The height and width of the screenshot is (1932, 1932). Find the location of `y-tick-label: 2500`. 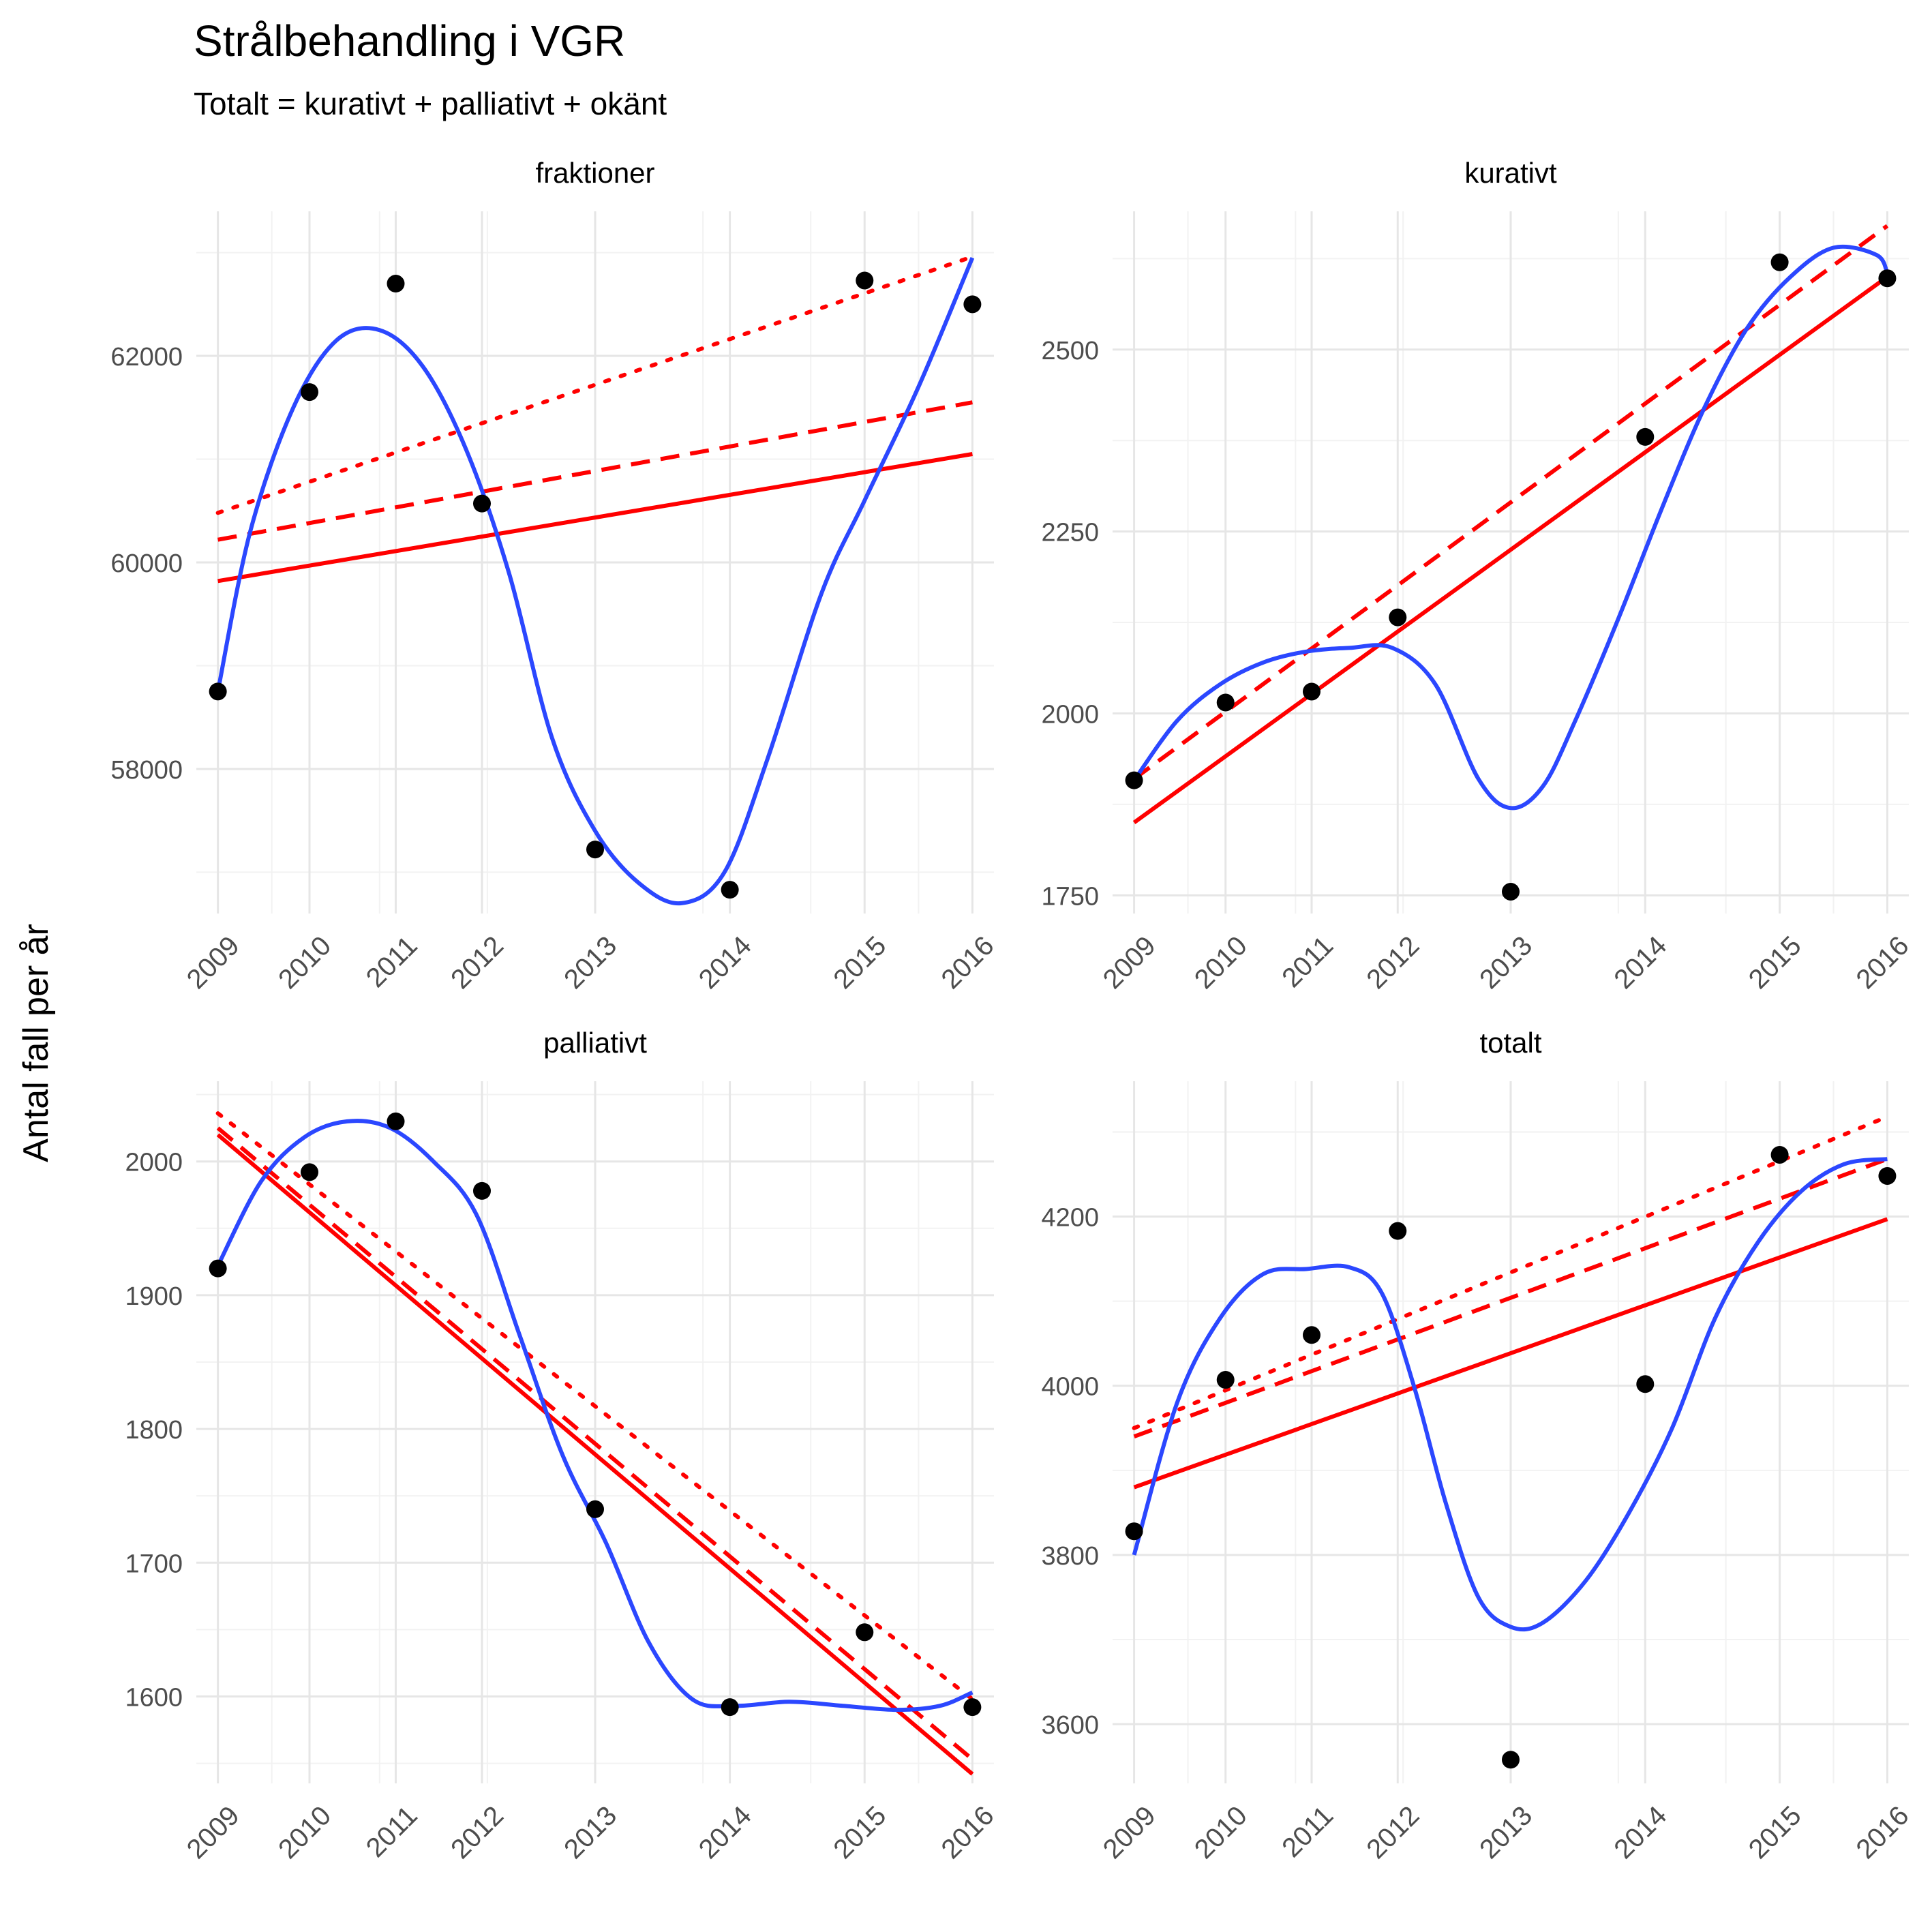

y-tick-label: 2500 is located at coordinates (1070, 351).